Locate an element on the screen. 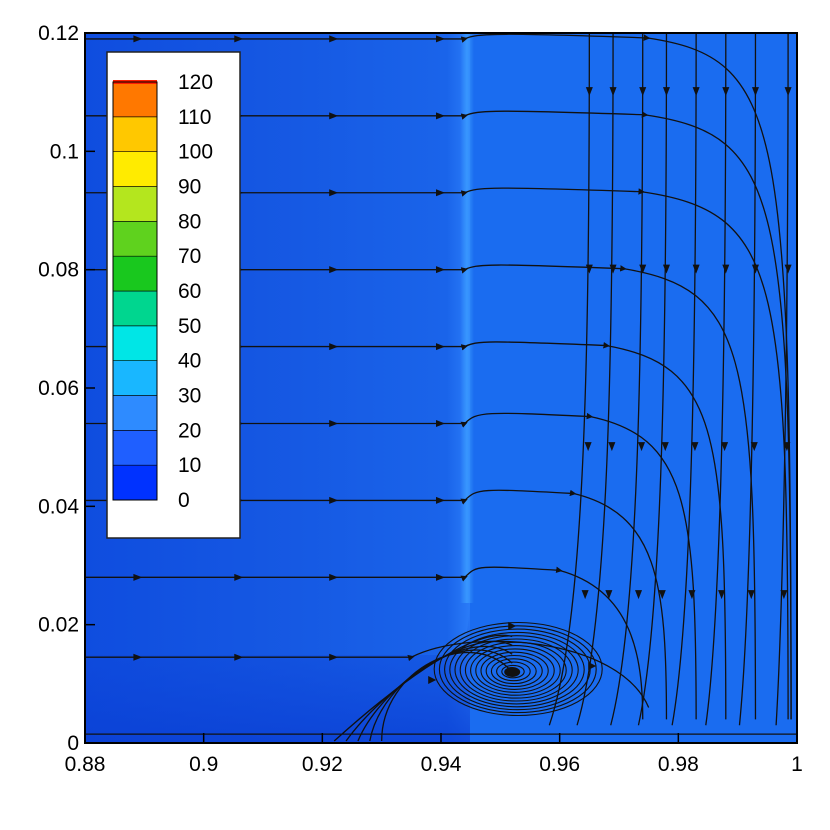  y-tick-label: 0.08 is located at coordinates (58, 270).